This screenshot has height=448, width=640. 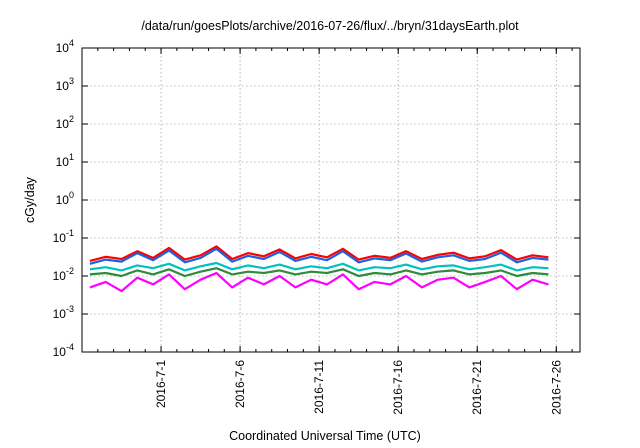 I want to click on y-tick-exponent: -4, so click(x=70, y=347).